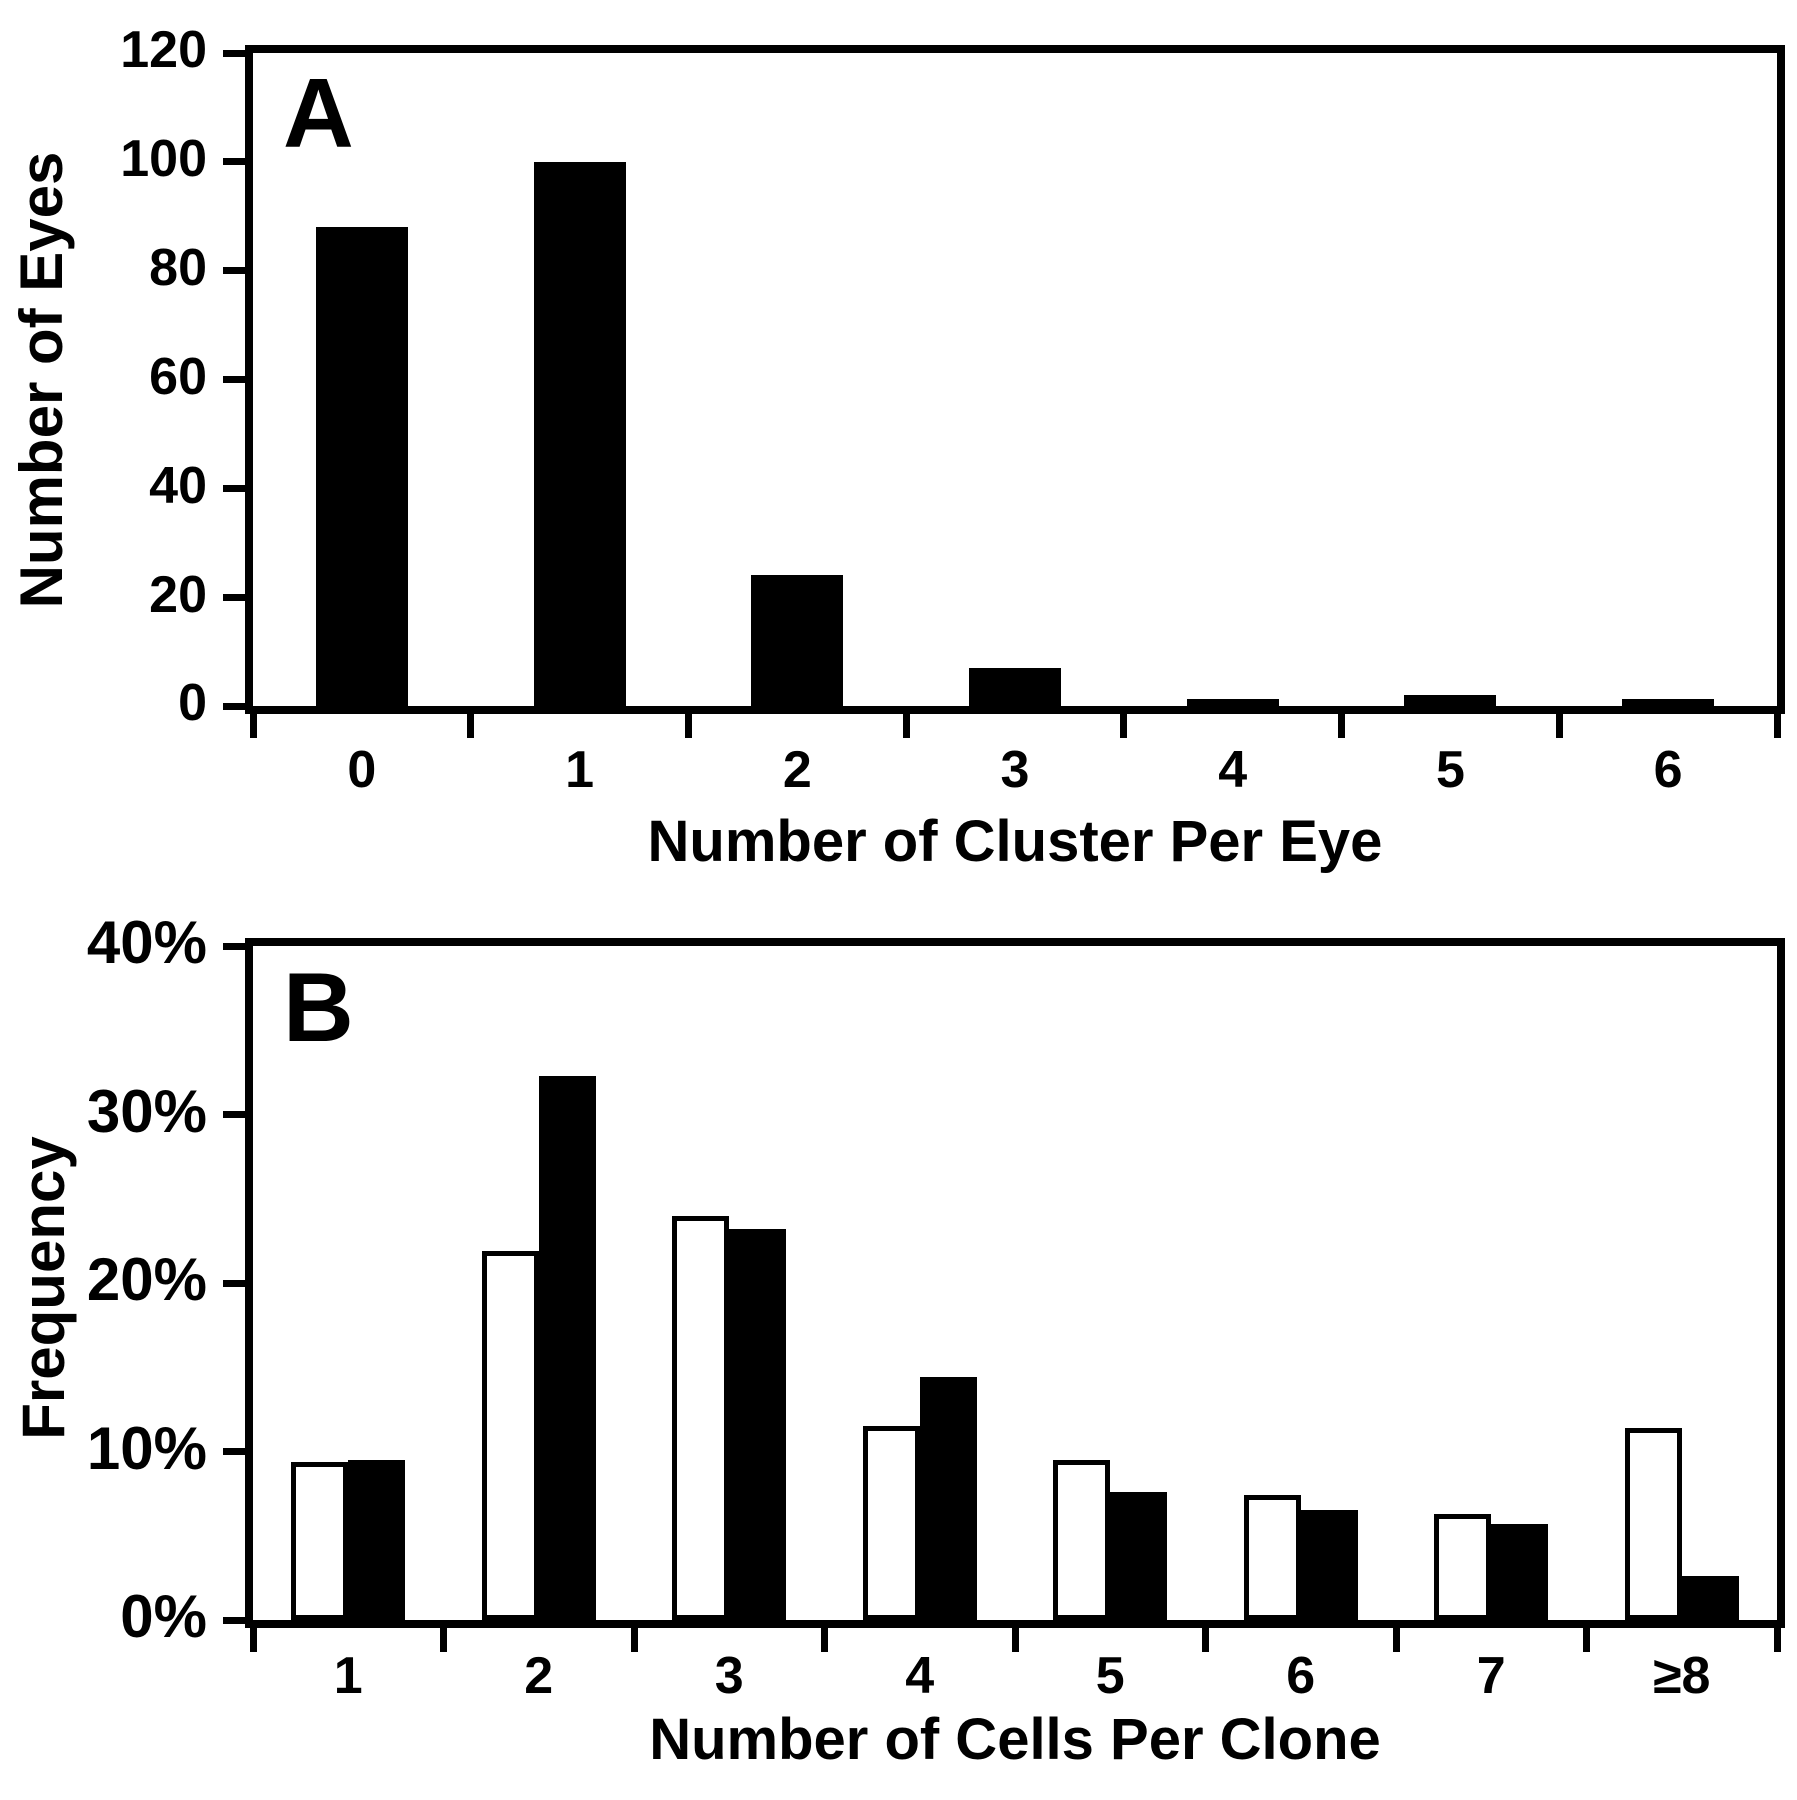  I want to click on y-tick-20%, so click(234, 1283).